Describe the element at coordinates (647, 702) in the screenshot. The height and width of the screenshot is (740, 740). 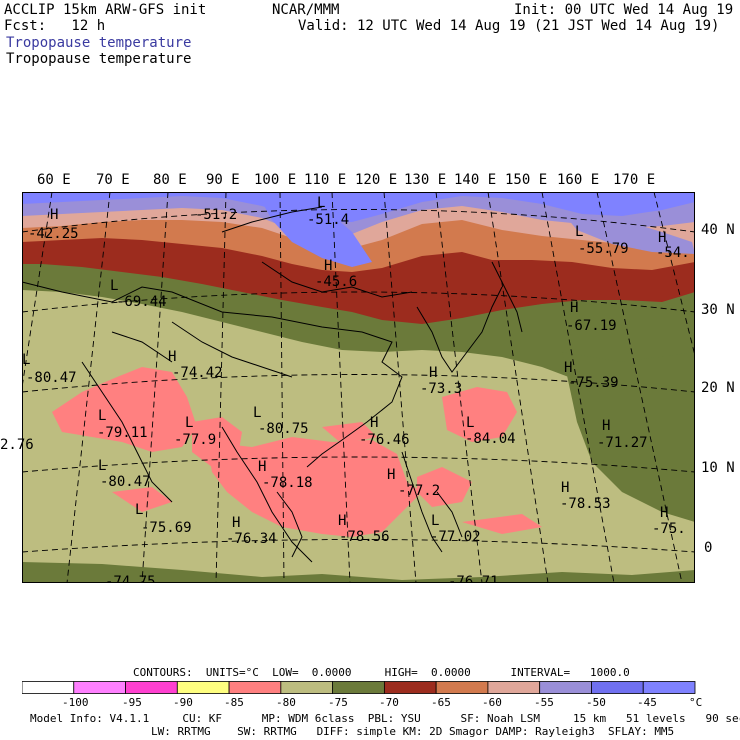
I see `colorbar-tick-label: -45` at that location.